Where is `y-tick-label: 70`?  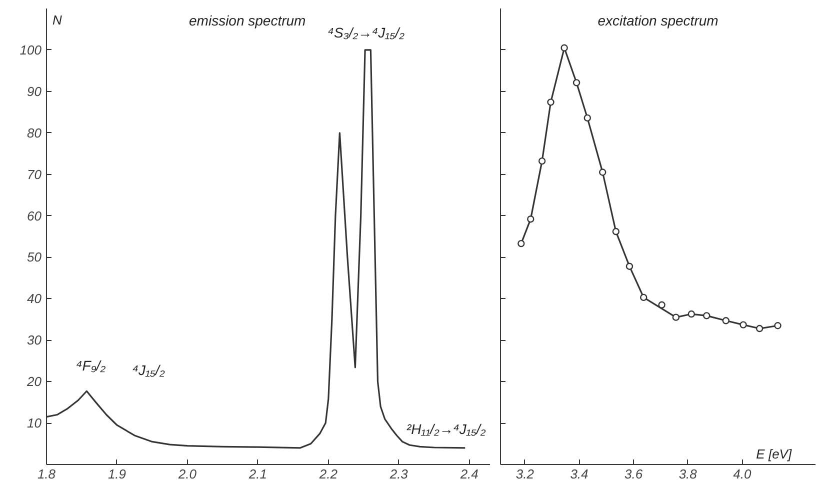 y-tick-label: 70 is located at coordinates (34, 174).